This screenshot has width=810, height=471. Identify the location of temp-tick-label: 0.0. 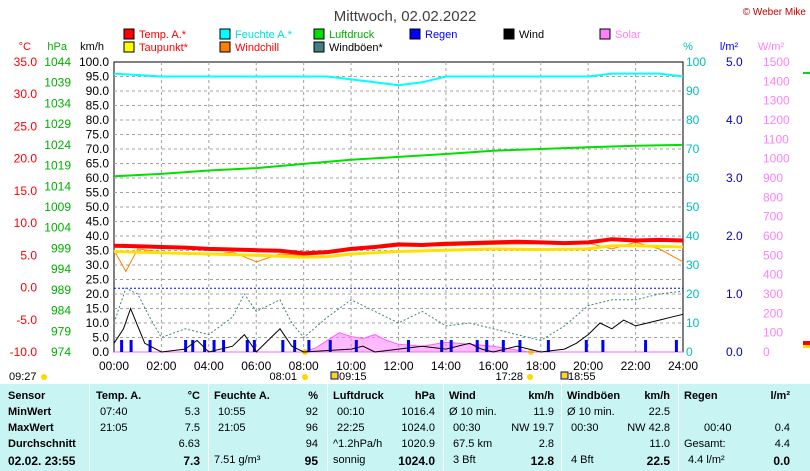
(28, 288).